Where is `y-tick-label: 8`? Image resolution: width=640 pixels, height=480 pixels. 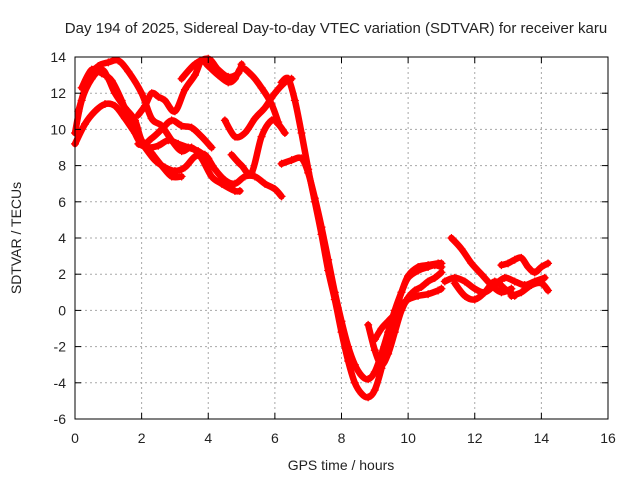 y-tick-label: 8 is located at coordinates (62, 166).